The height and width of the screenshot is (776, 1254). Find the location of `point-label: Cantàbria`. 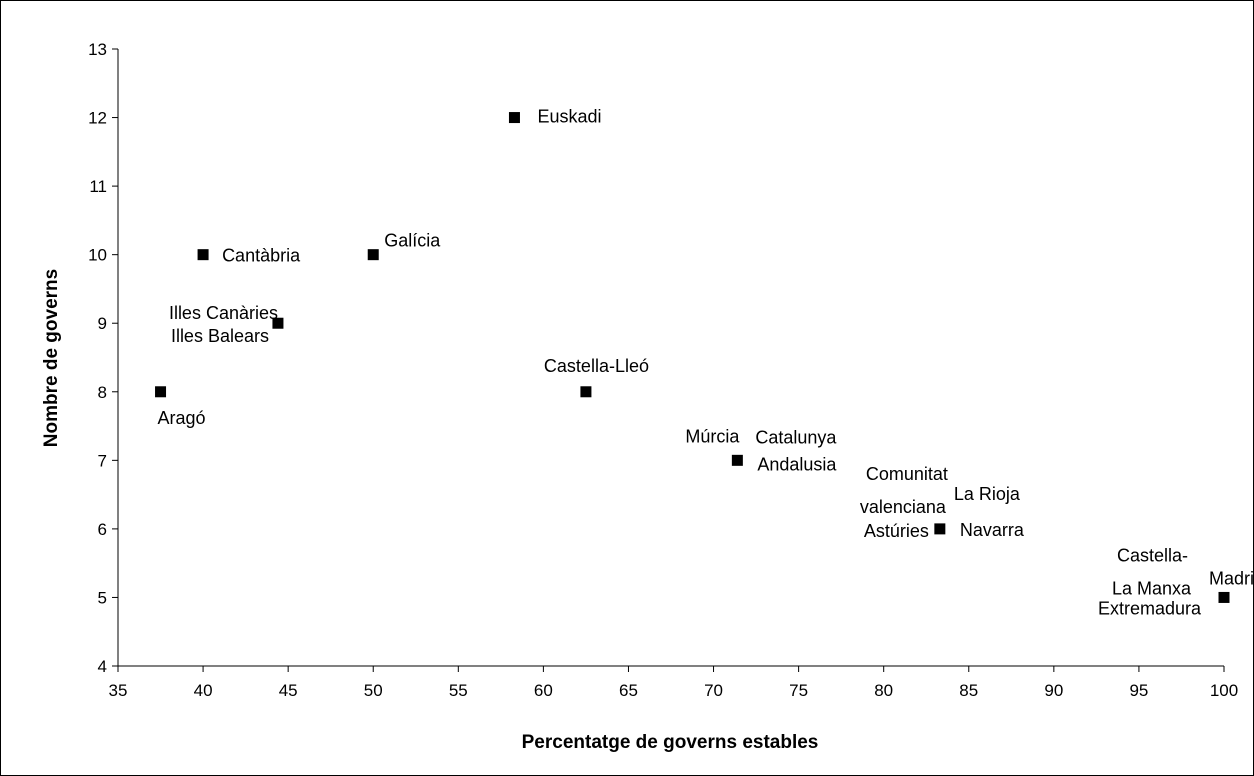

point-label: Cantàbria is located at coordinates (261, 256).